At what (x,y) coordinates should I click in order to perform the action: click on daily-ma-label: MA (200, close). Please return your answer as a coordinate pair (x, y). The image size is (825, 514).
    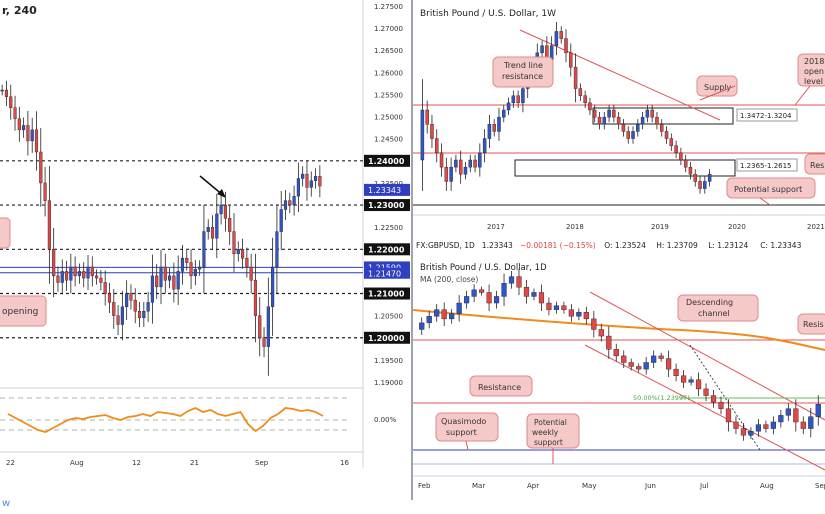
    Looking at the image, I should click on (449, 279).